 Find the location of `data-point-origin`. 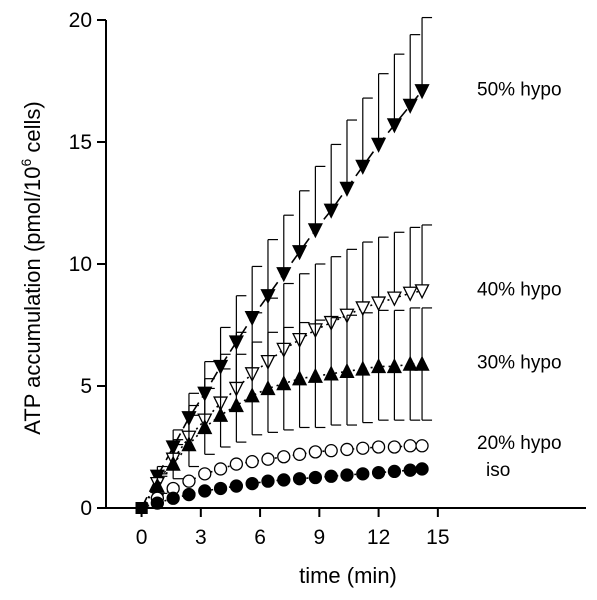

data-point-origin is located at coordinates (141, 508).